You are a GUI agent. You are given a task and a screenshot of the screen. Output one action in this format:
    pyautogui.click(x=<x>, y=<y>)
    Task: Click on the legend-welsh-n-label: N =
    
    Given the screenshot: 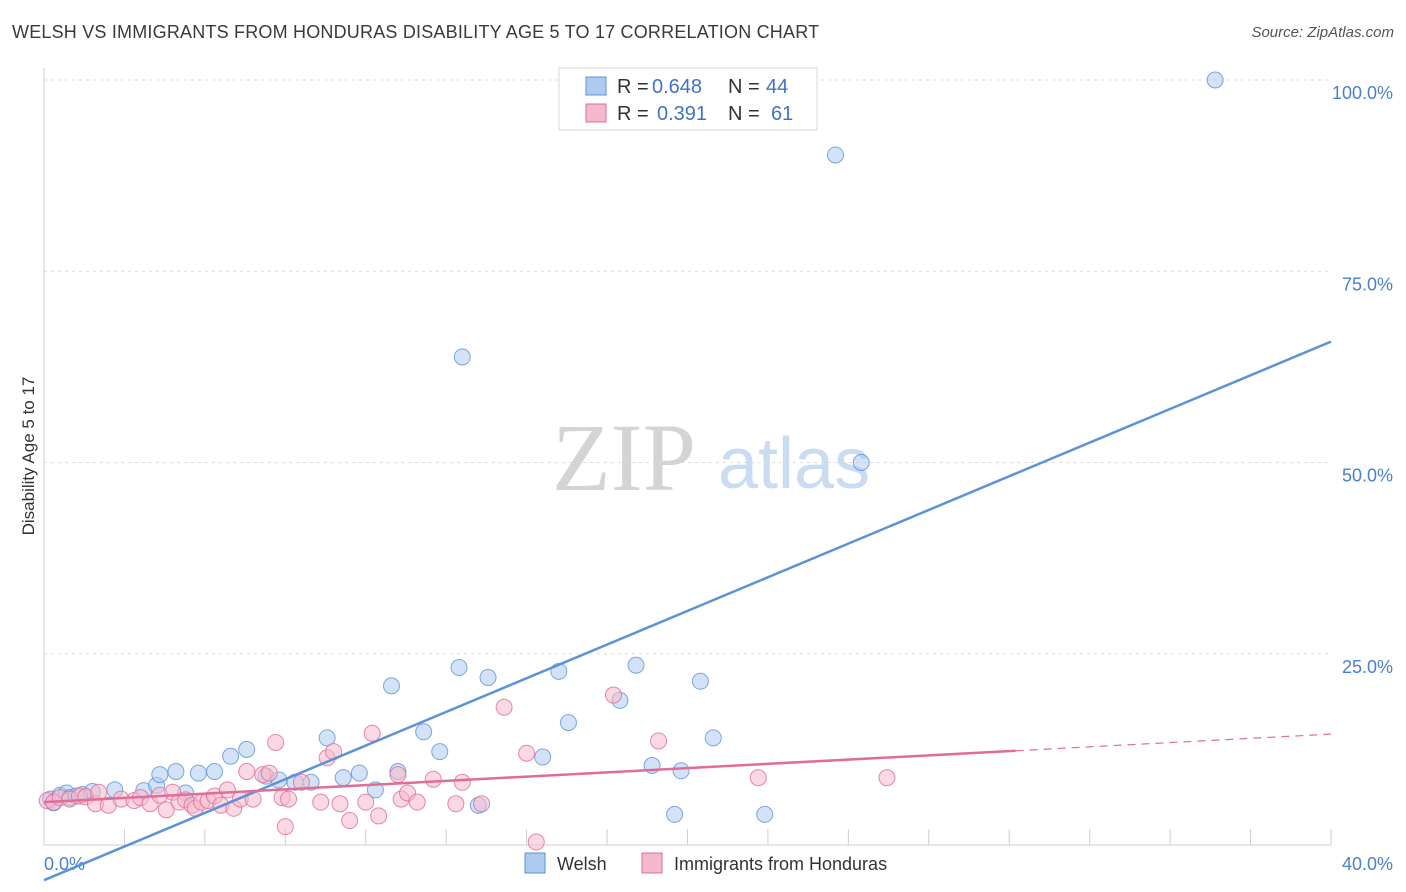 What is the action you would take?
    pyautogui.click(x=744, y=87)
    